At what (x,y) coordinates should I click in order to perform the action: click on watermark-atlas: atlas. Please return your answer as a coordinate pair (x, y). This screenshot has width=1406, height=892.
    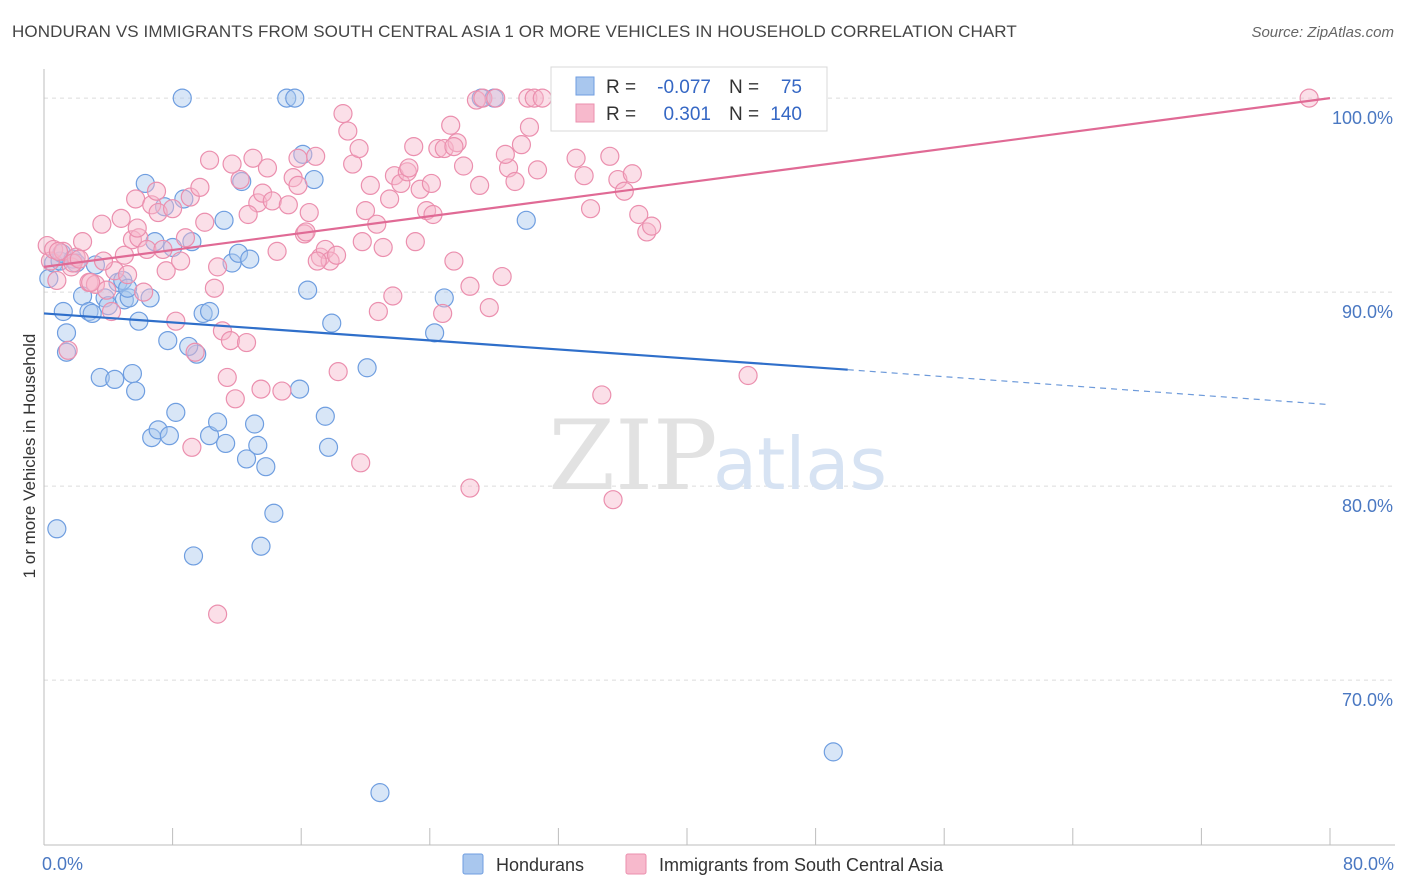
    Looking at the image, I should click on (800, 464).